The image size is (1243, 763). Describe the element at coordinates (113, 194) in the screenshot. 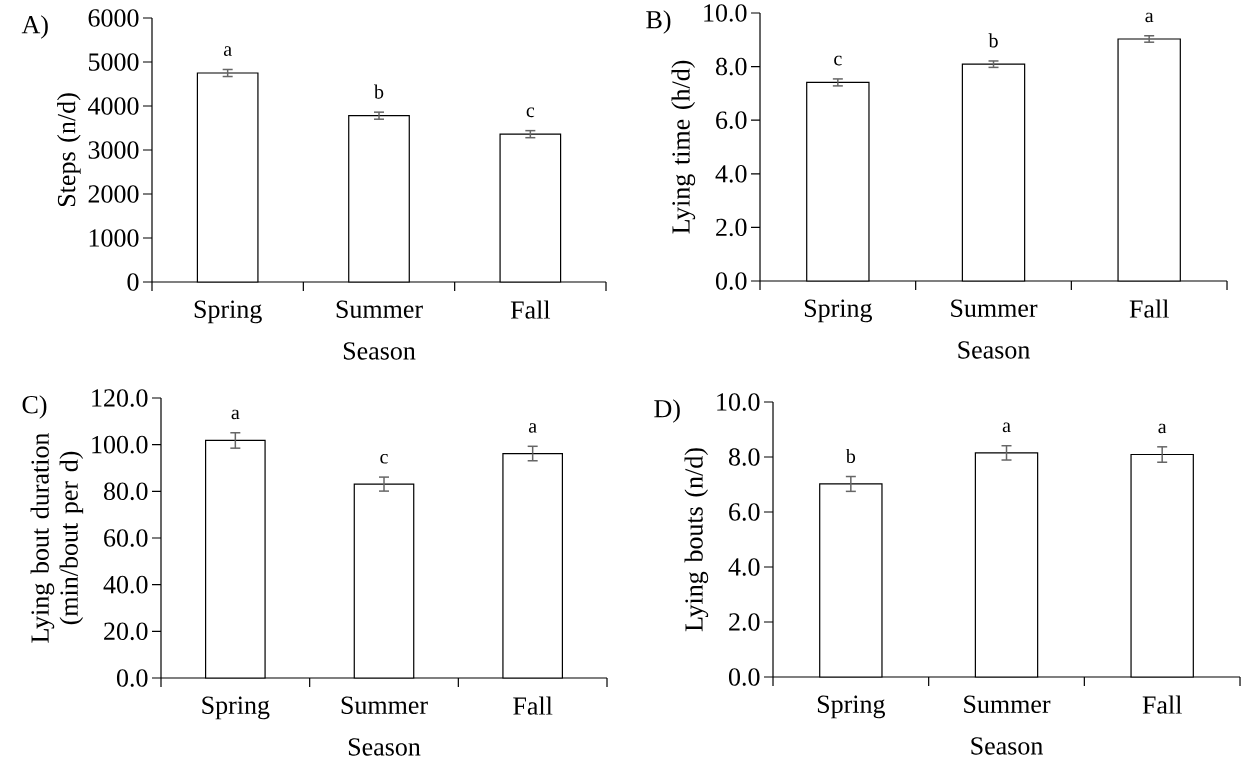

I see `y-tick-label: 2000` at that location.